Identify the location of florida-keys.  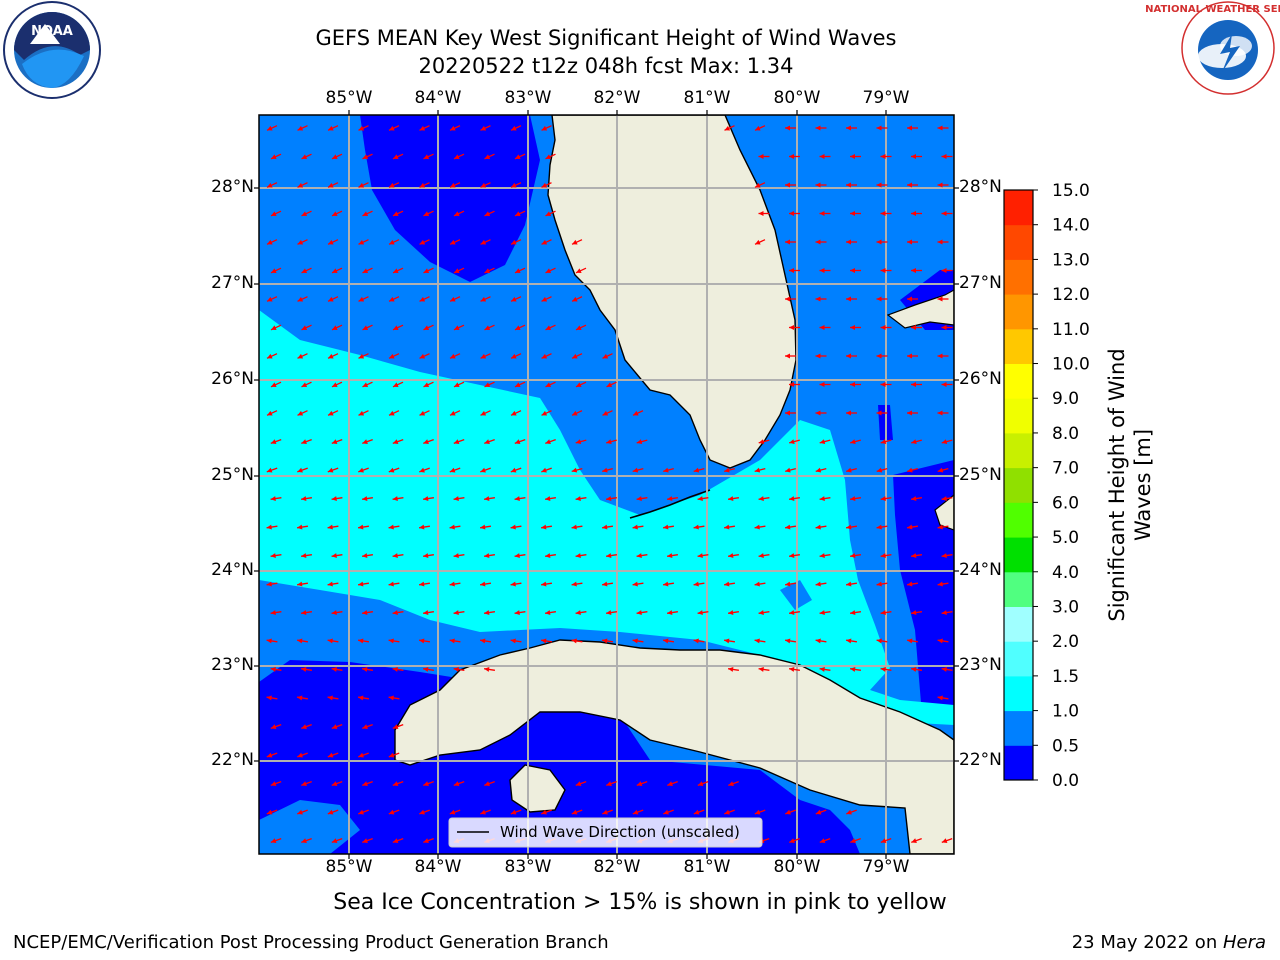
(670, 504).